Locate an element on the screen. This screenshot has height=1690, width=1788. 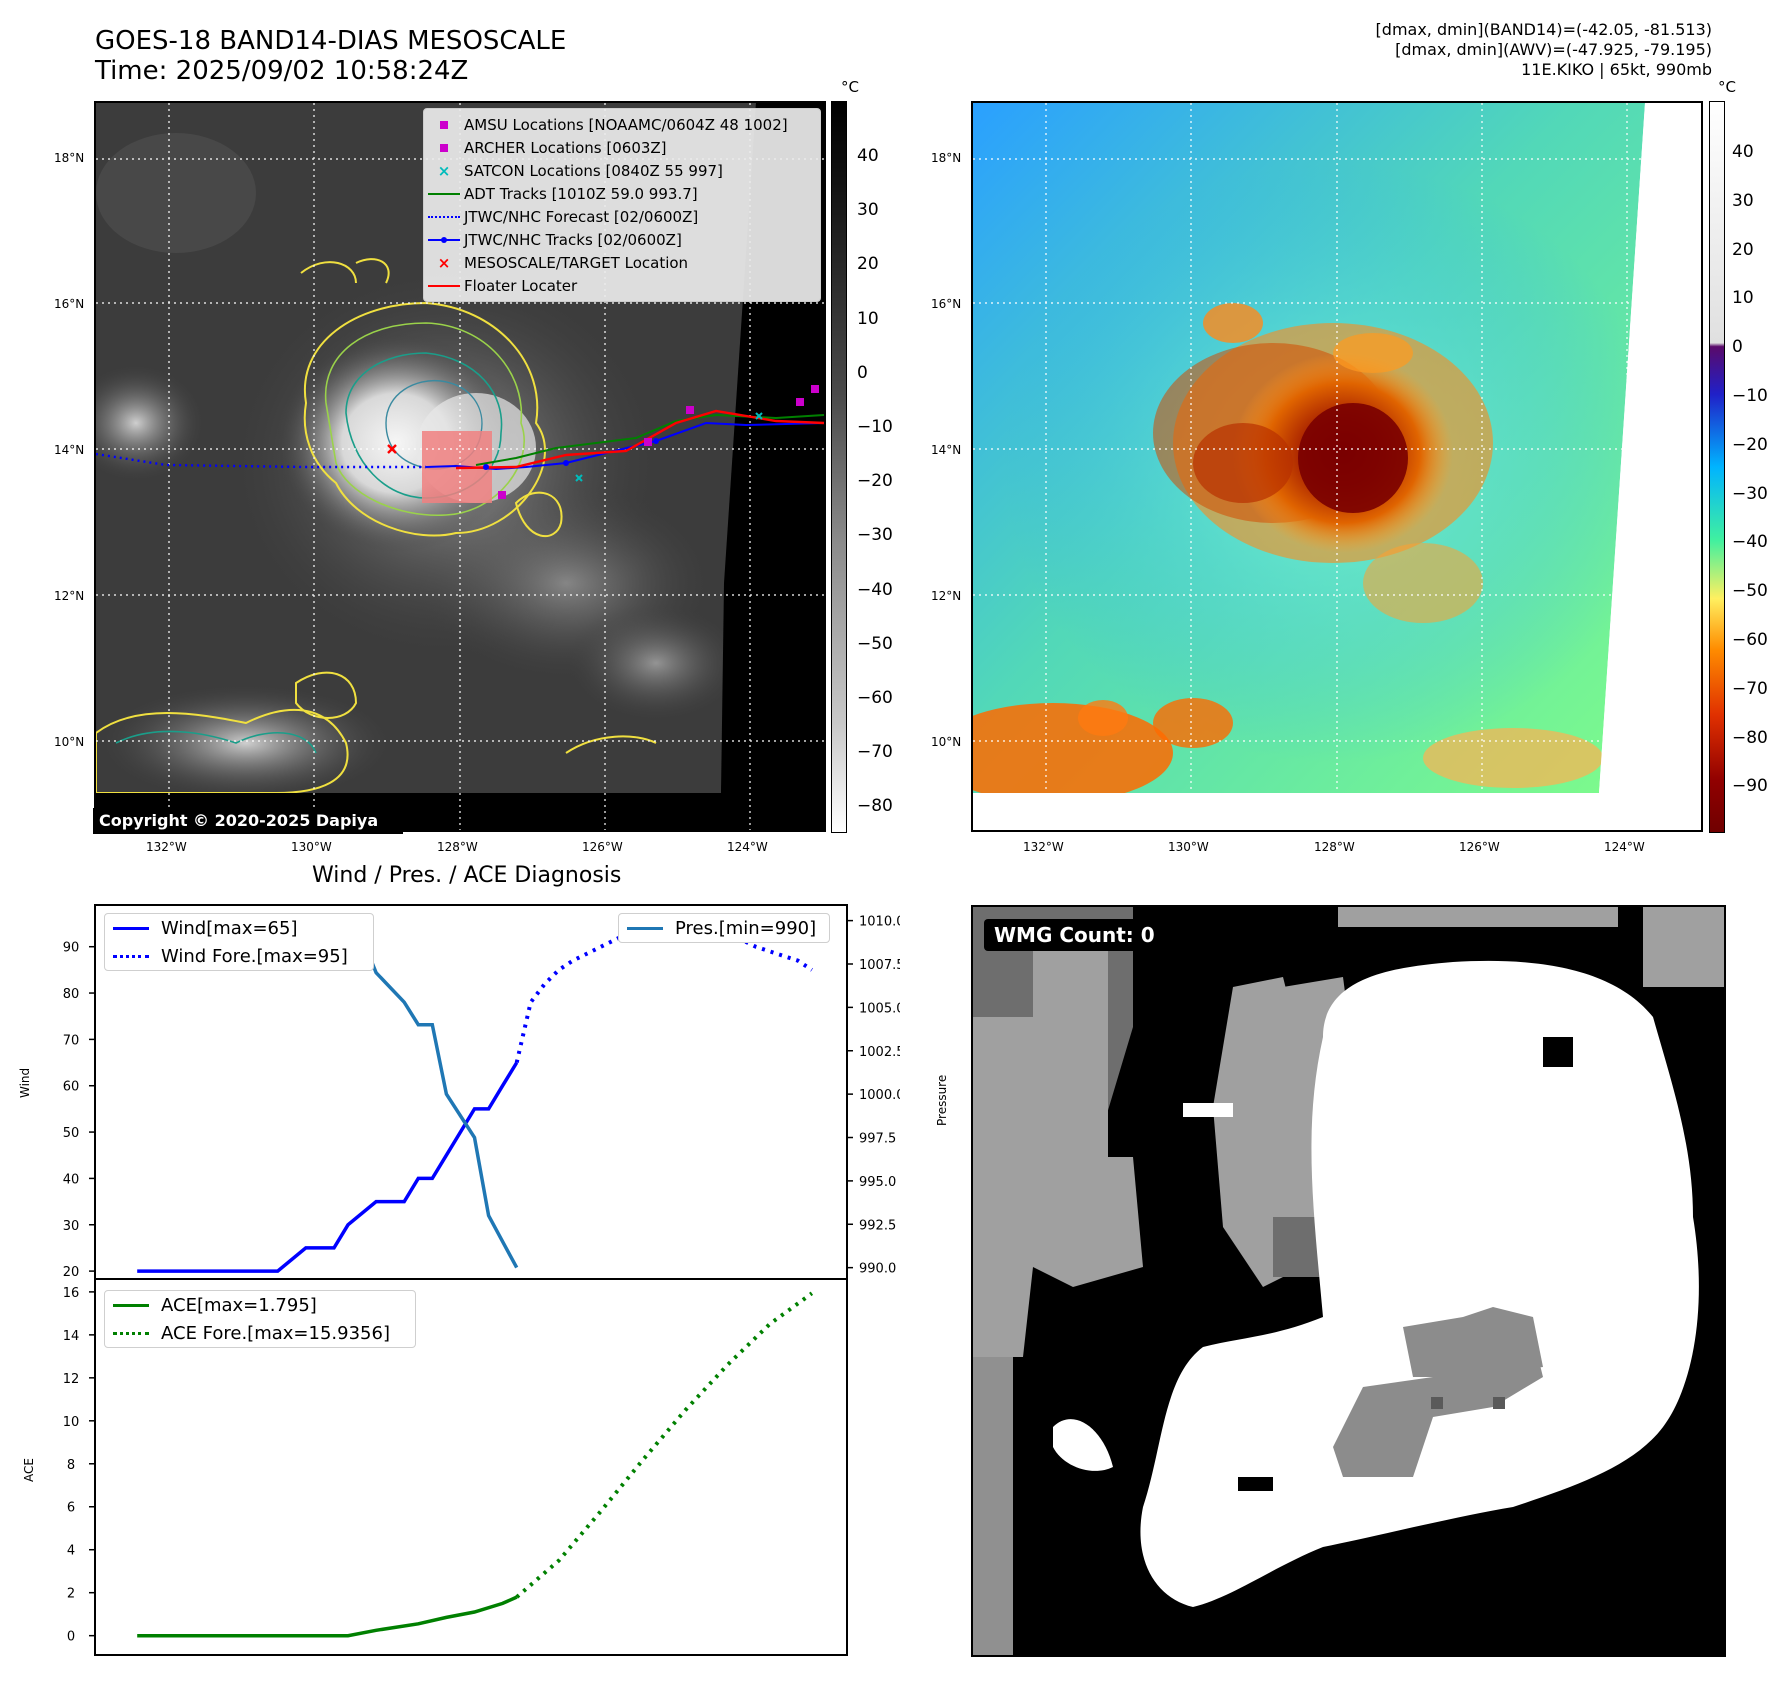
y-right-tick-label: 1005.0 is located at coordinates (879, 1008).